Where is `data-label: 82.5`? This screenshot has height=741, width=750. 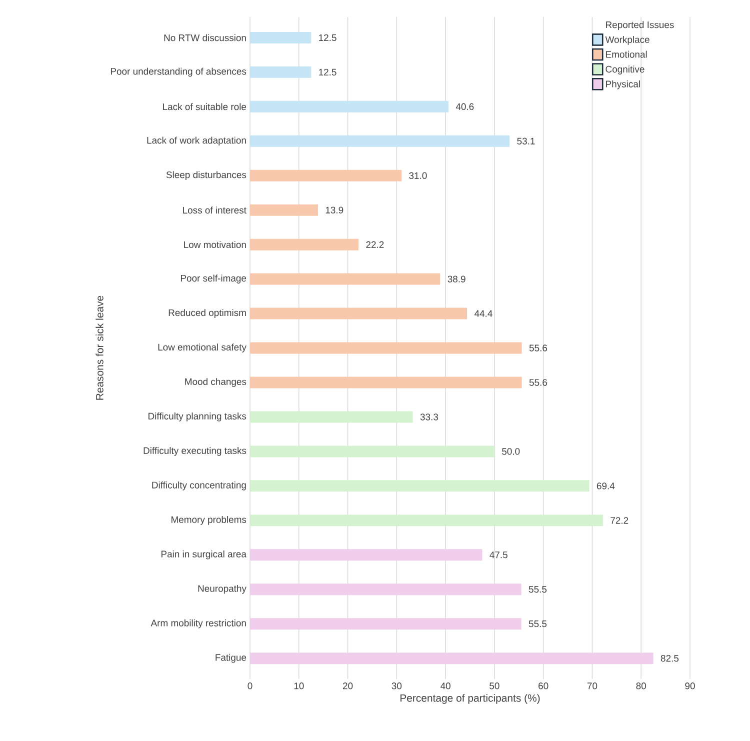
data-label: 82.5 is located at coordinates (669, 658).